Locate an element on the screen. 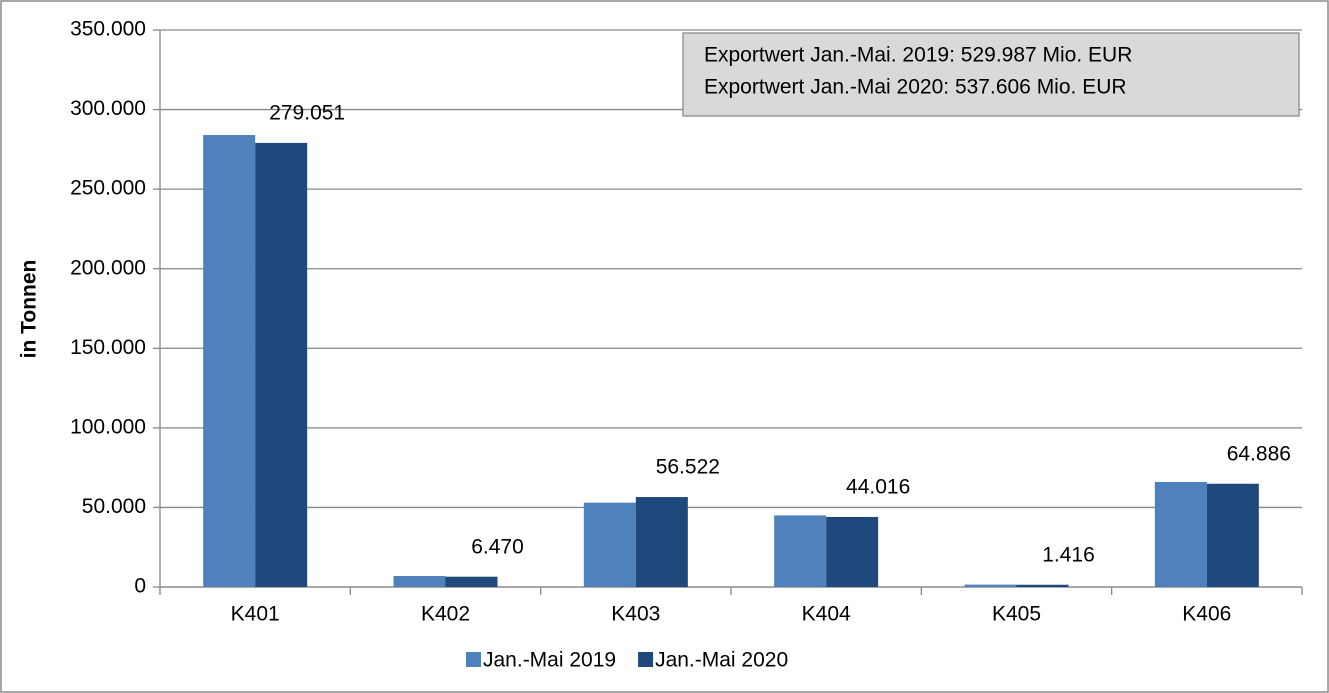 This screenshot has height=693, width=1329. value-label: 279.051 is located at coordinates (307, 112).